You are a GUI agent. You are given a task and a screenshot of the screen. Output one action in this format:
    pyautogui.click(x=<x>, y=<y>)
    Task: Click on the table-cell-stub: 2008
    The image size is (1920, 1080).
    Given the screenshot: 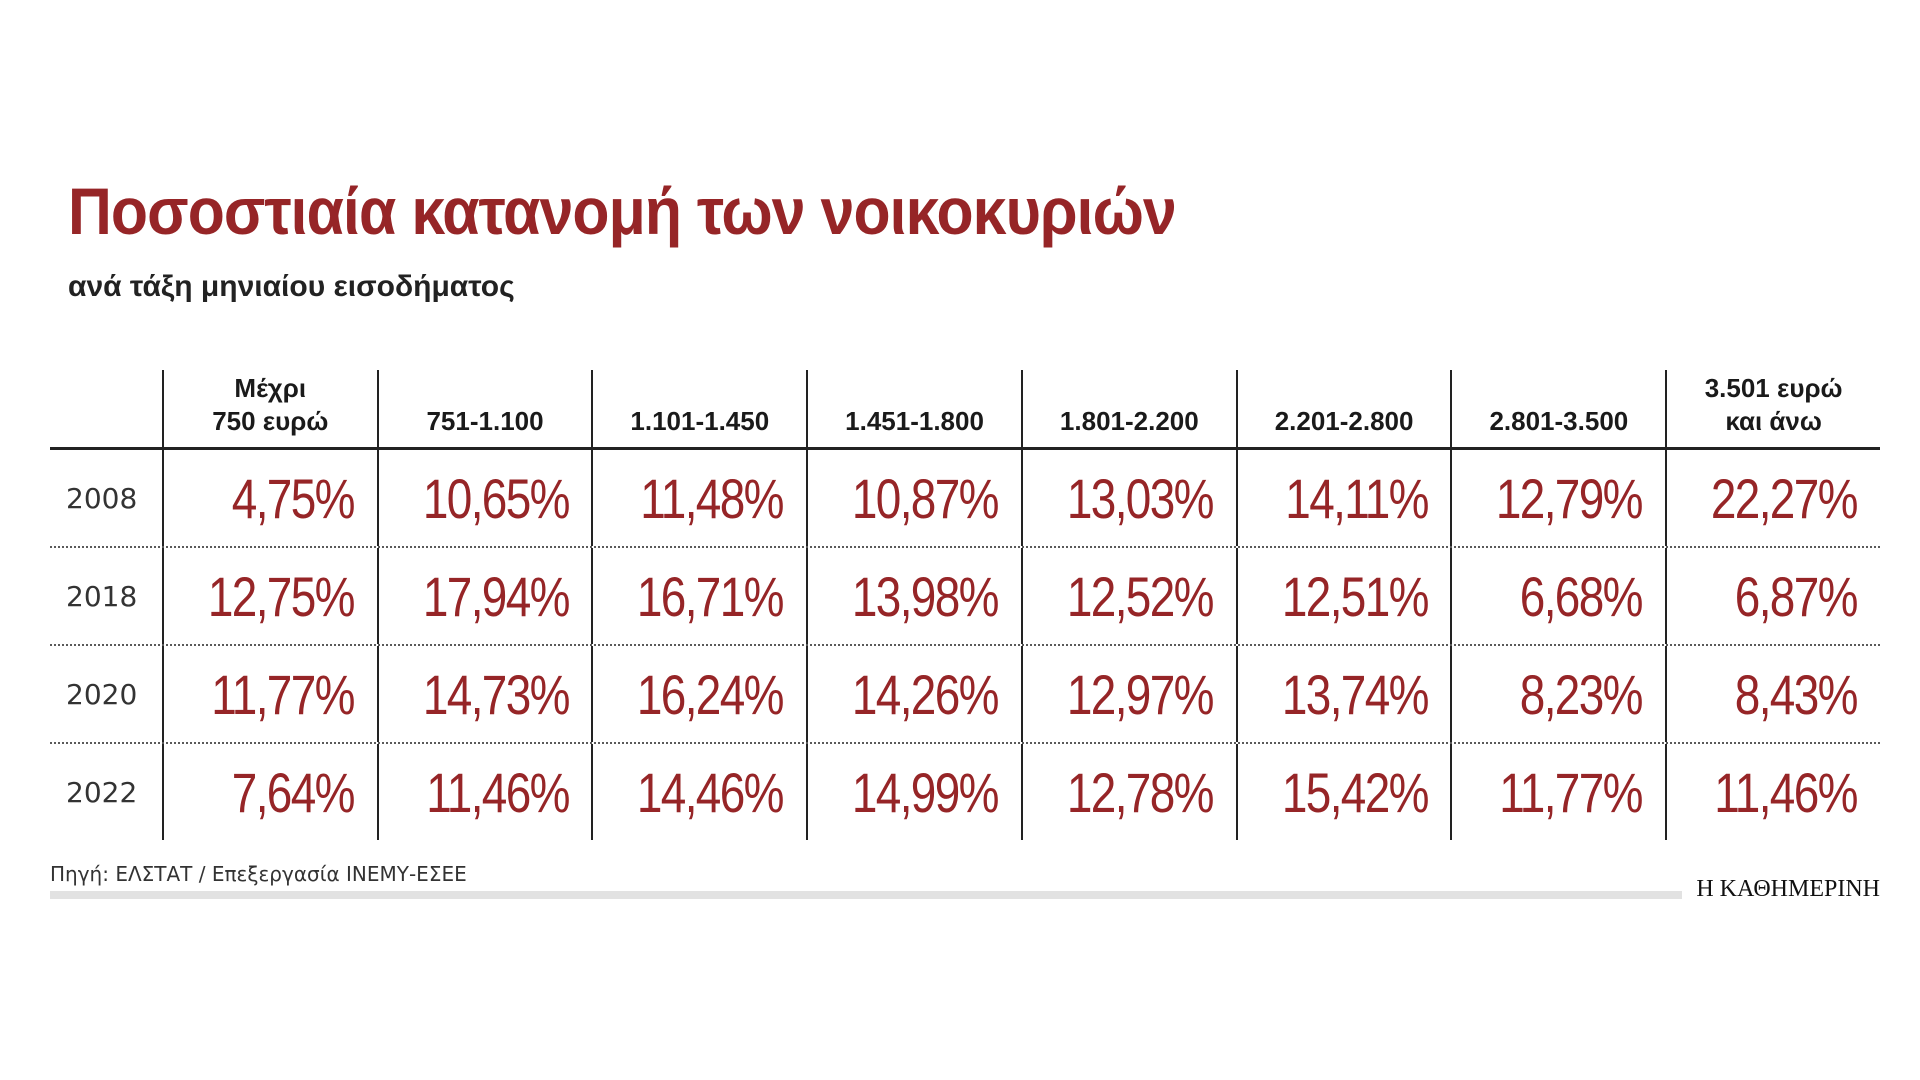 What is the action you would take?
    pyautogui.click(x=106, y=498)
    